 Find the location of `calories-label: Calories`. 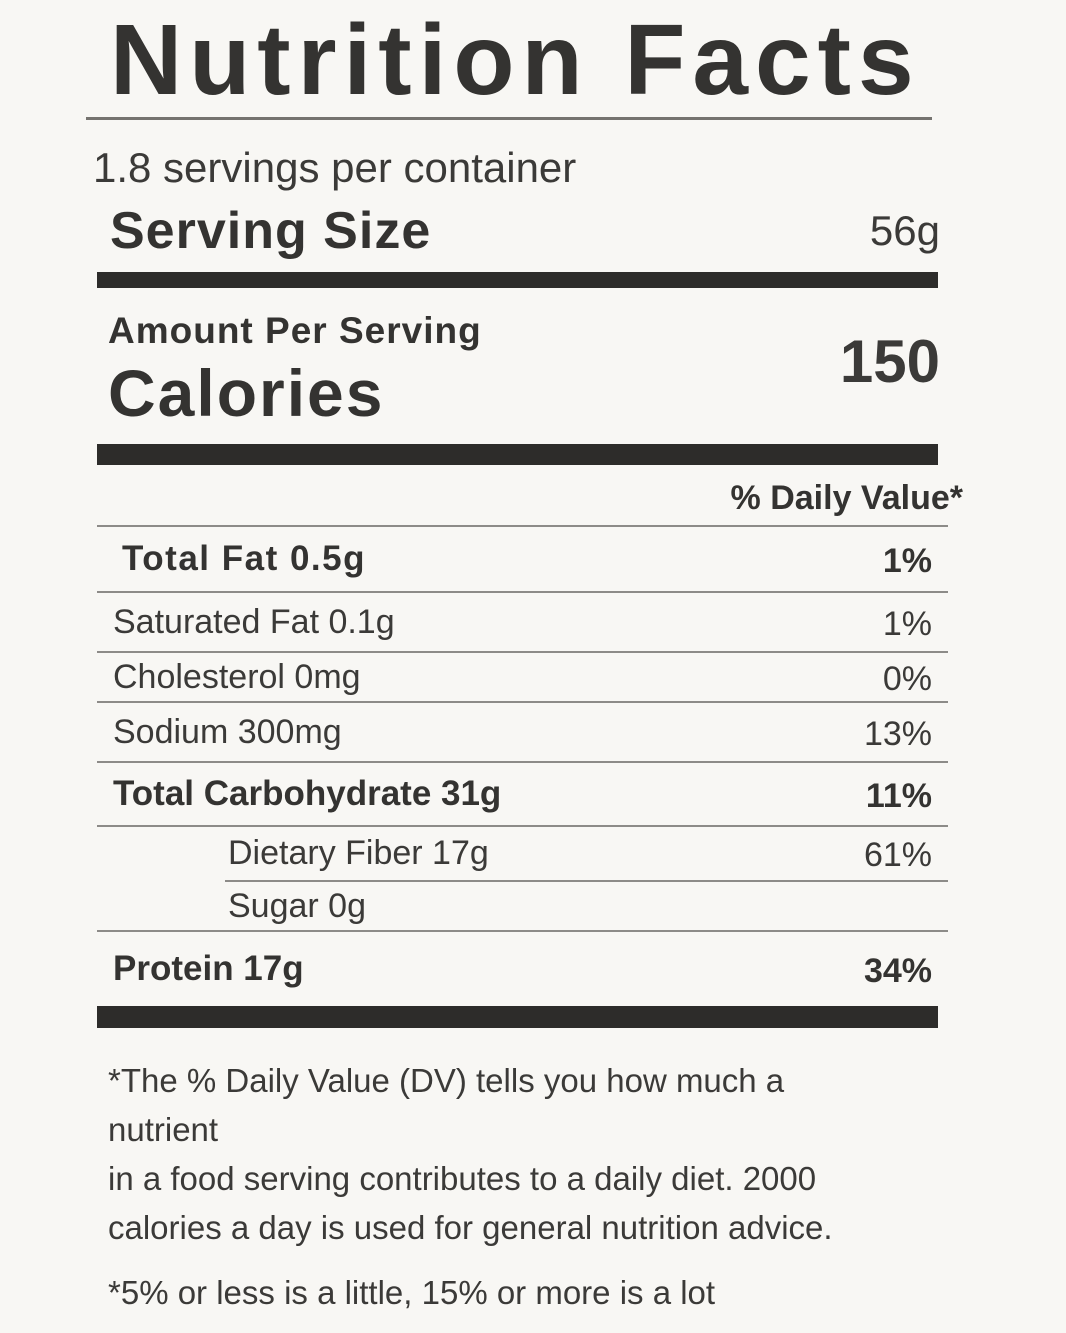

calories-label: Calories is located at coordinates (246, 393).